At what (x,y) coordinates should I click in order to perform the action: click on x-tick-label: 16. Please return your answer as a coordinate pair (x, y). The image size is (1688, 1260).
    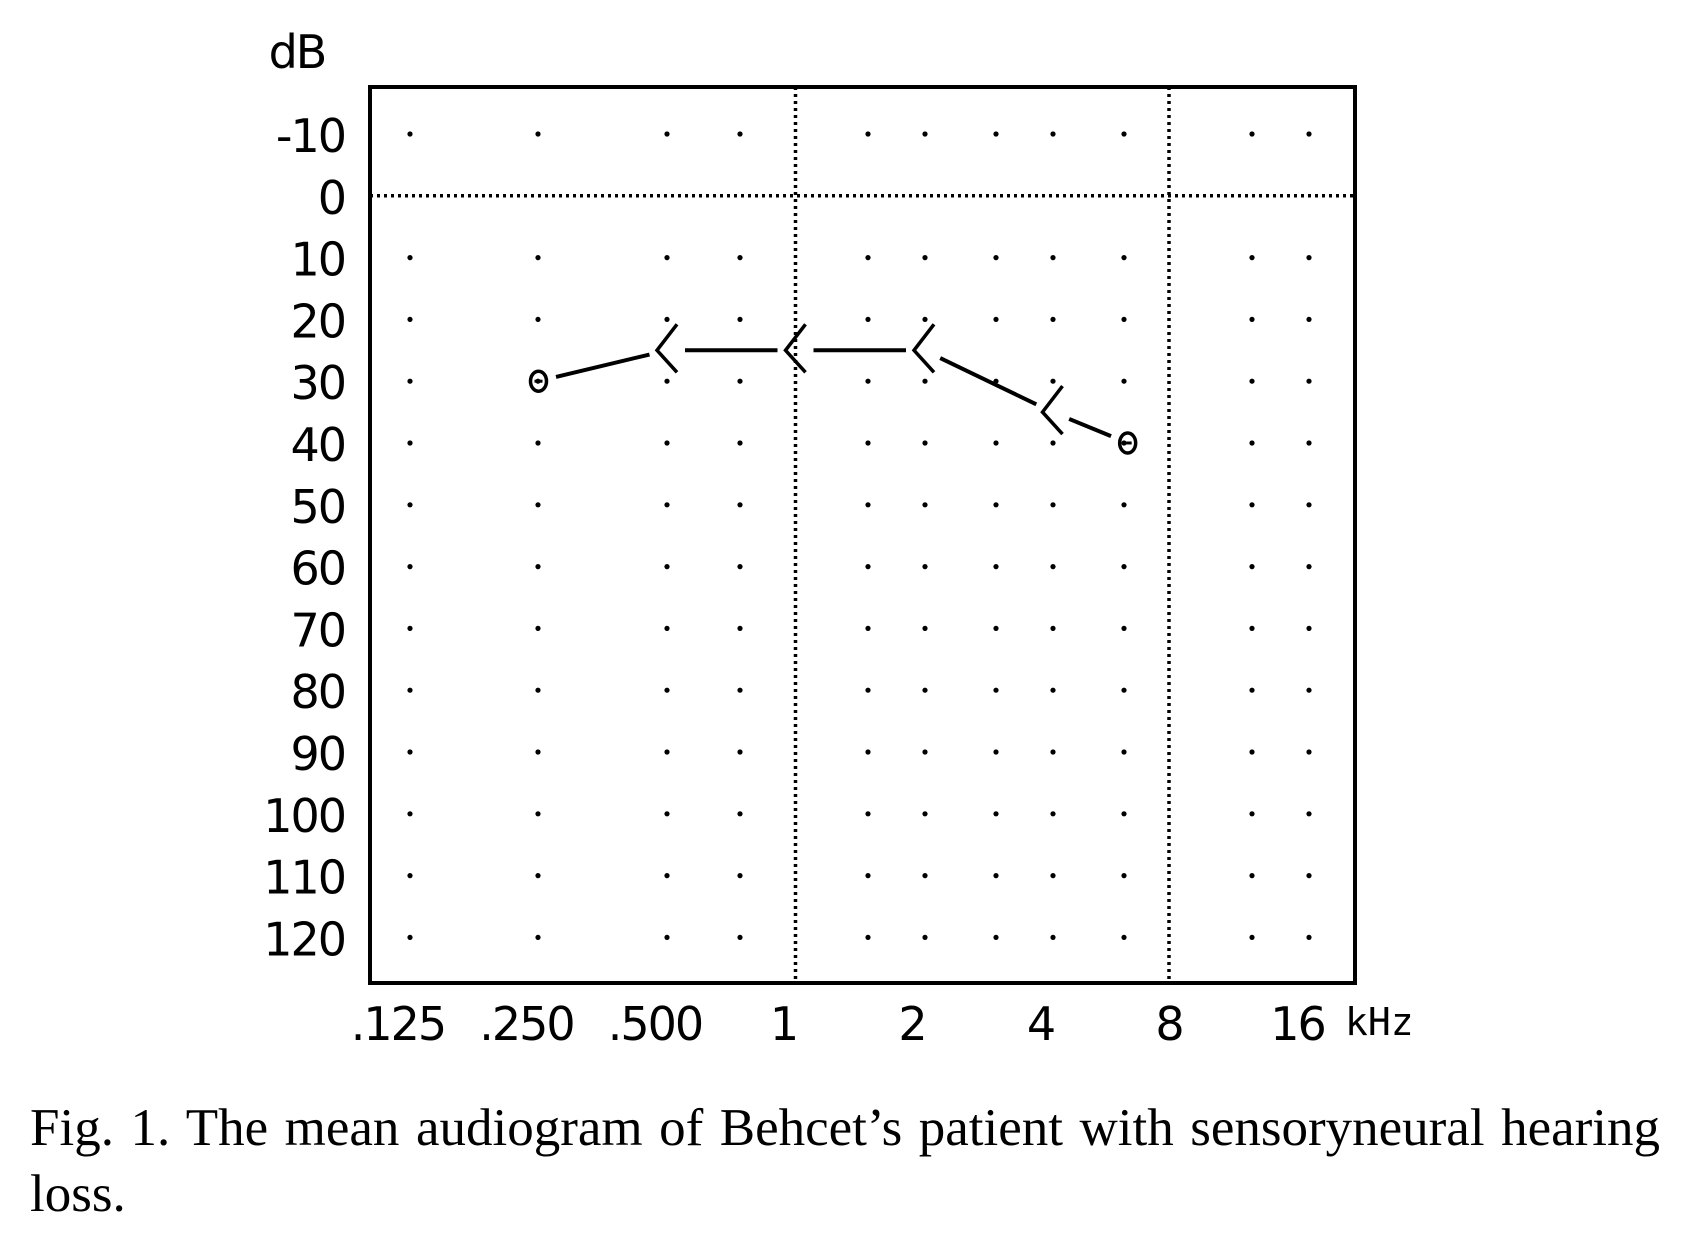
    Looking at the image, I should click on (1297, 1024).